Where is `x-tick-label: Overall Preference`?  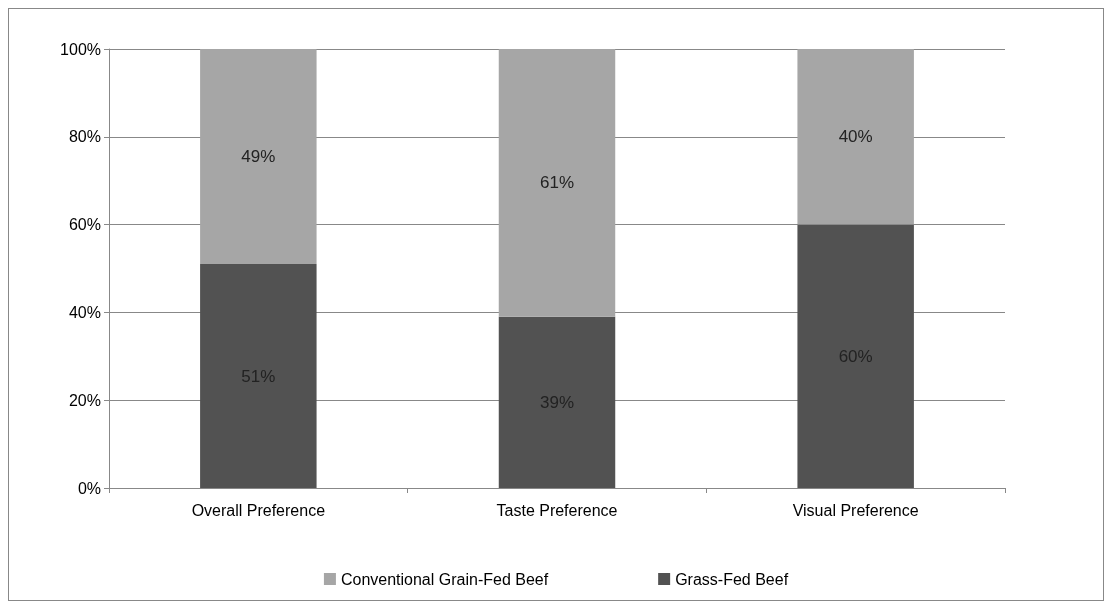
x-tick-label: Overall Preference is located at coordinates (258, 510).